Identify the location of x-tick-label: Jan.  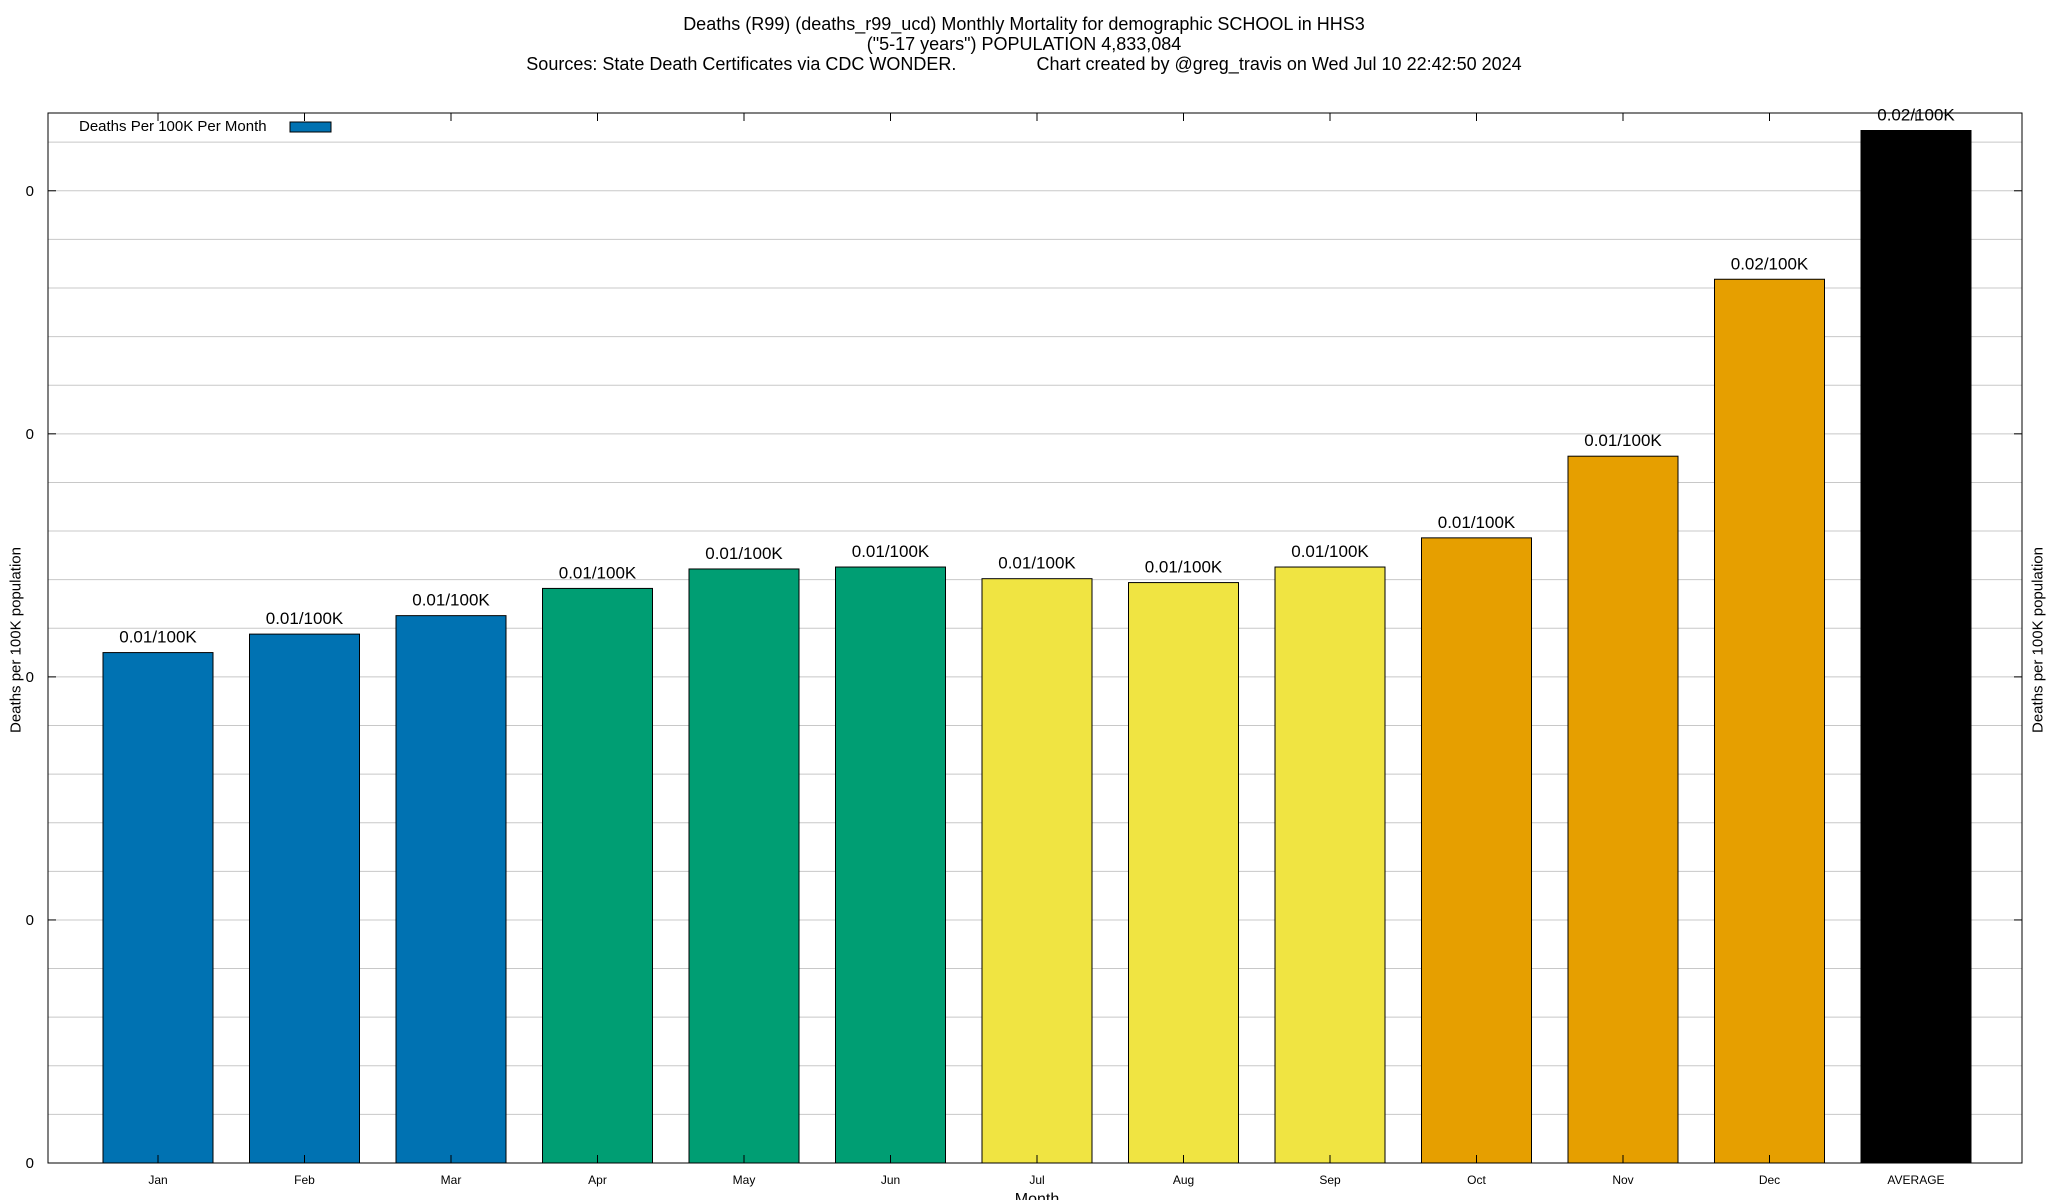
(157, 1180).